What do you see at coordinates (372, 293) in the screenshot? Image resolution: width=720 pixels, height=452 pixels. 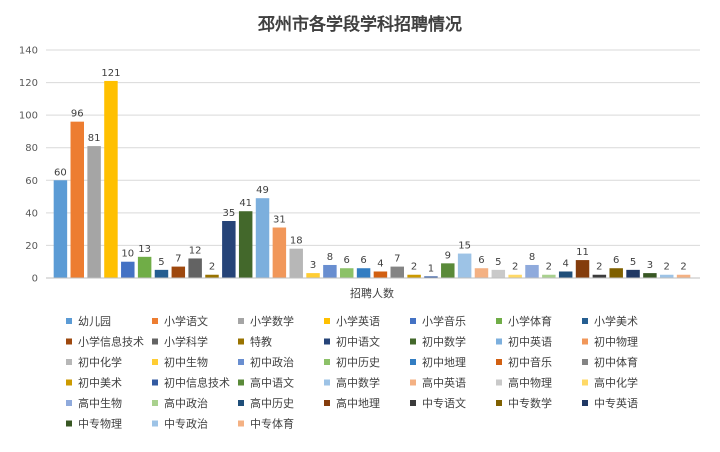 I see `x-axis-label: 招聘人数` at bounding box center [372, 293].